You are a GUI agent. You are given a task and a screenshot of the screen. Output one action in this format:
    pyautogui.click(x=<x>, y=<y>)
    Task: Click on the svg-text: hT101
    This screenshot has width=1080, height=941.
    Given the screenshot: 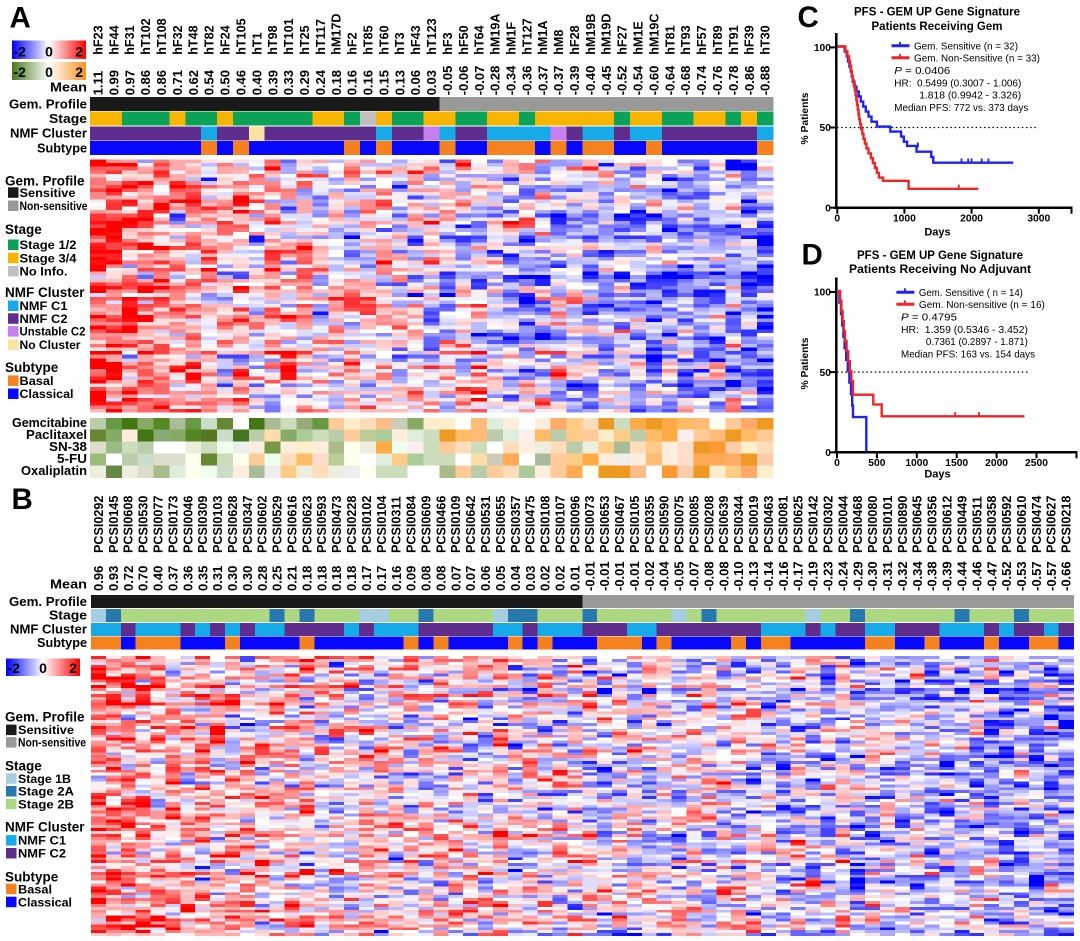 What is the action you would take?
    pyautogui.click(x=289, y=36)
    